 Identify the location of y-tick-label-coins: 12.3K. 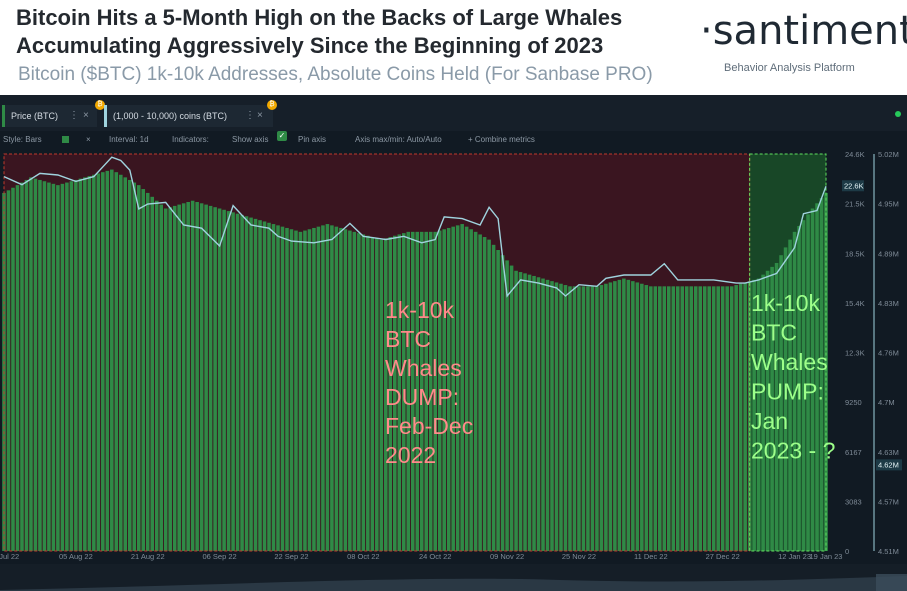
(855, 353).